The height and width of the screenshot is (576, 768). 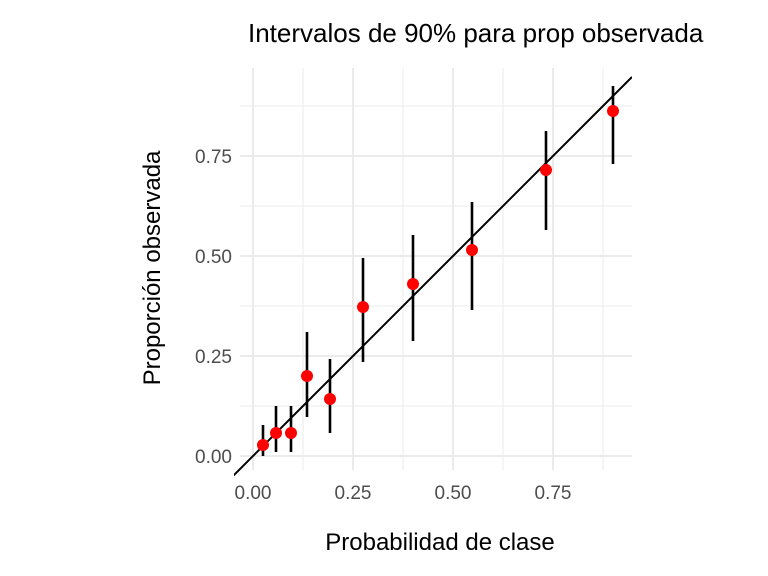 What do you see at coordinates (213, 357) in the screenshot?
I see `y-tick-label: 0.25` at bounding box center [213, 357].